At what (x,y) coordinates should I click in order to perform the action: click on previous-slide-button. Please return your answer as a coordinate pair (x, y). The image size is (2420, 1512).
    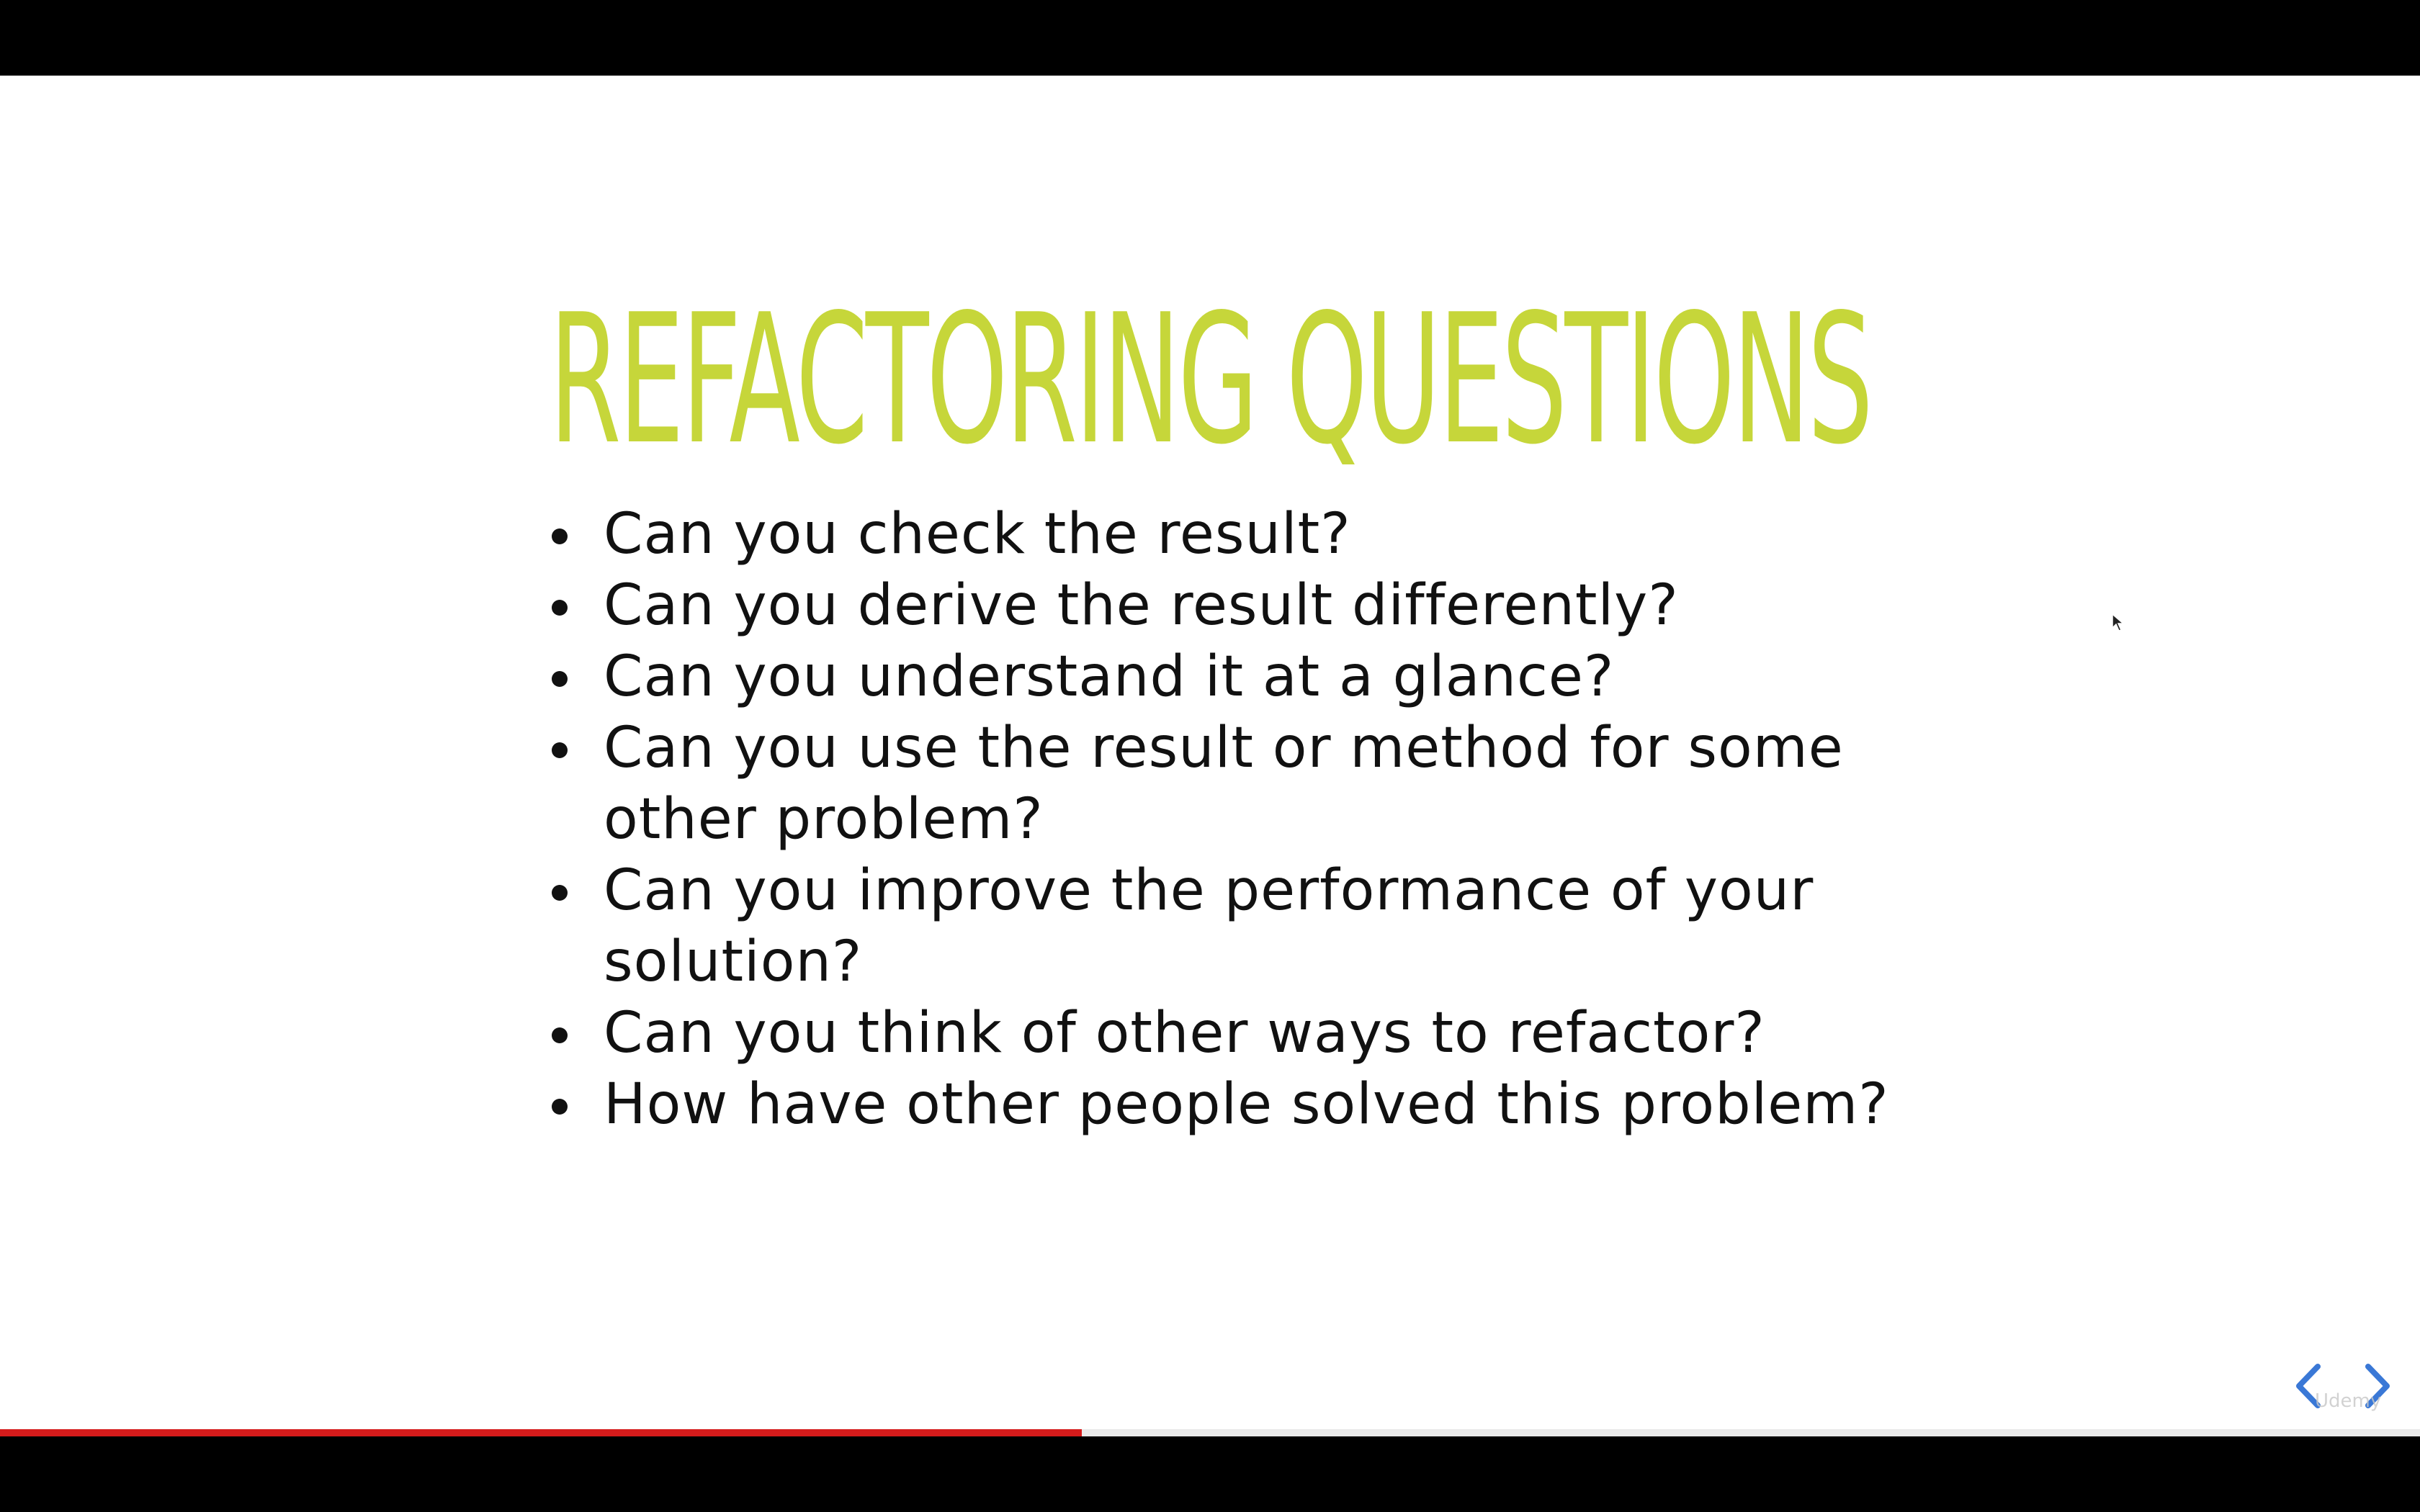
    Looking at the image, I should click on (2308, 1386).